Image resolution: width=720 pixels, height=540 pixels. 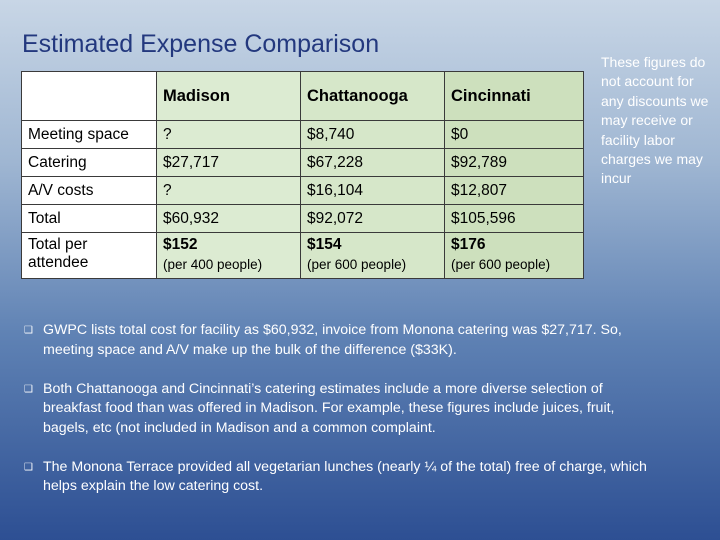 What do you see at coordinates (180, 244) in the screenshot?
I see `per-attendee-value: $152` at bounding box center [180, 244].